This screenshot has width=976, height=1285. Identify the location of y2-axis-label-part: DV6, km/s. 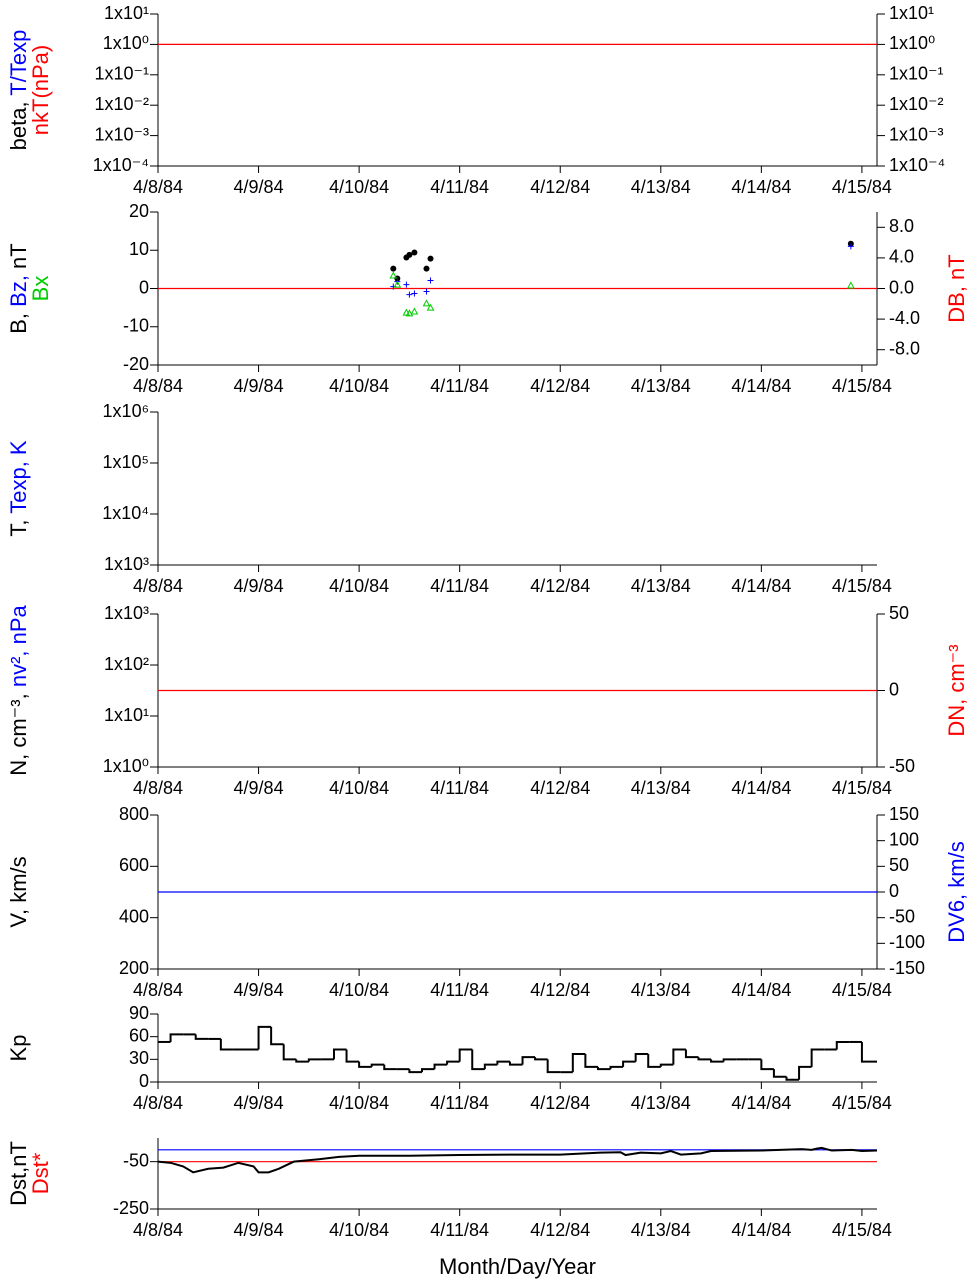
(956, 891).